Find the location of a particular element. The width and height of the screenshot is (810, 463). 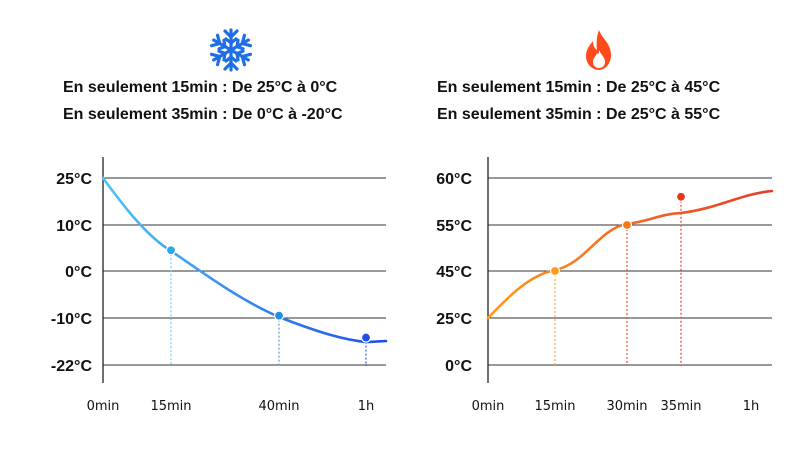

left-headline-1: En seulement 15min : De 25°C à 0°C is located at coordinates (200, 87).